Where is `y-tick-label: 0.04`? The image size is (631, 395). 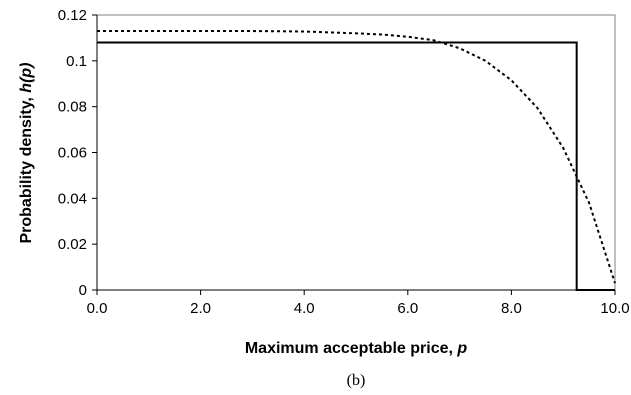
y-tick-label: 0.04 is located at coordinates (72, 198).